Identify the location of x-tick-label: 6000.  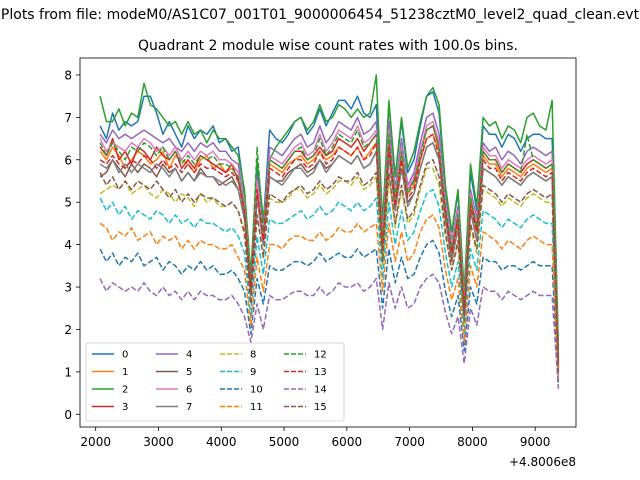
(347, 442).